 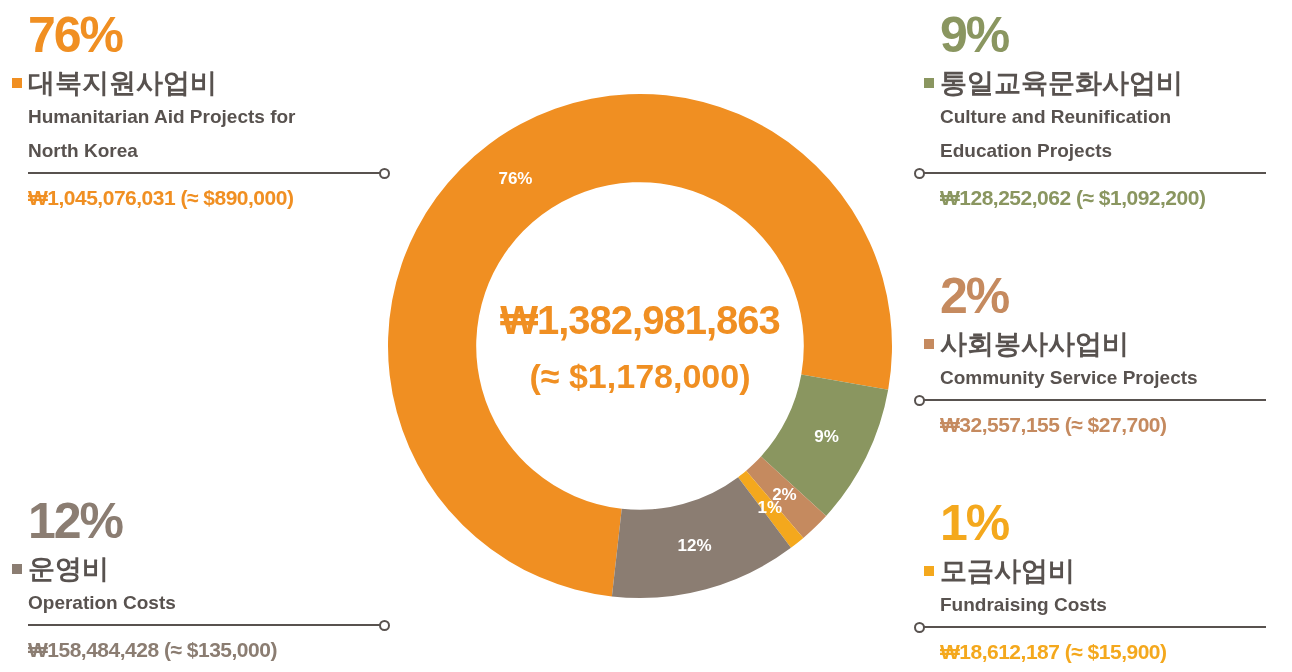 I want to click on legend-label: 사회봉사사업비, so click(x=1035, y=344).